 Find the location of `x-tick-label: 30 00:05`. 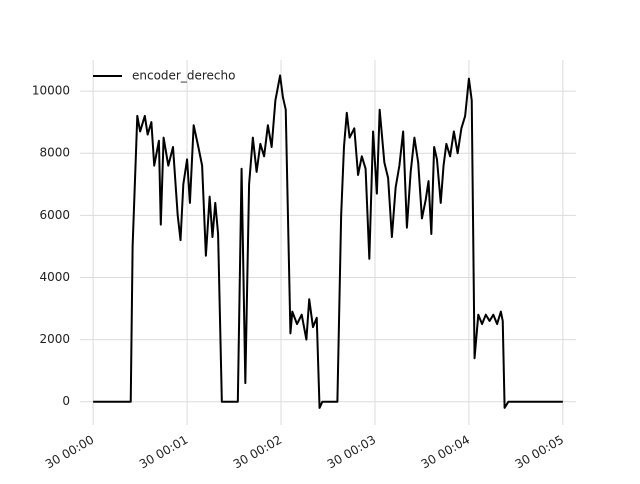

x-tick-label: 30 00:05 is located at coordinates (539, 452).